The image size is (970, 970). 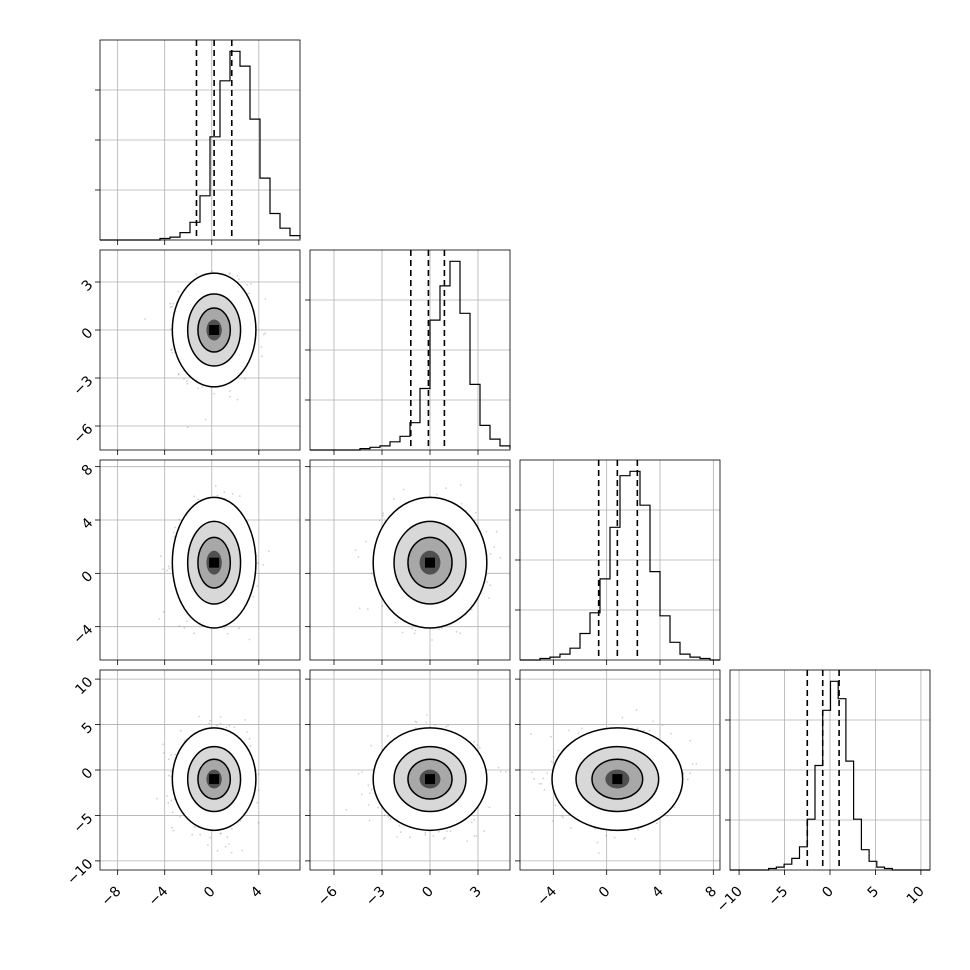 I want to click on x-tick-label: −6, so click(x=328, y=896).